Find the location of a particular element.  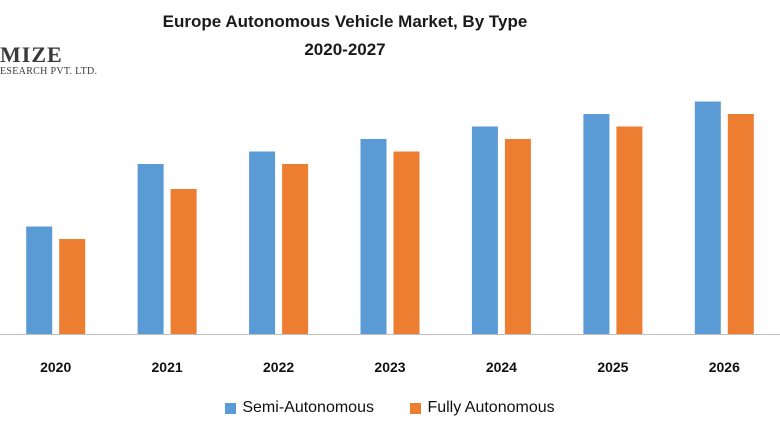

bar-semi-autonomous-2024 is located at coordinates (484, 230).